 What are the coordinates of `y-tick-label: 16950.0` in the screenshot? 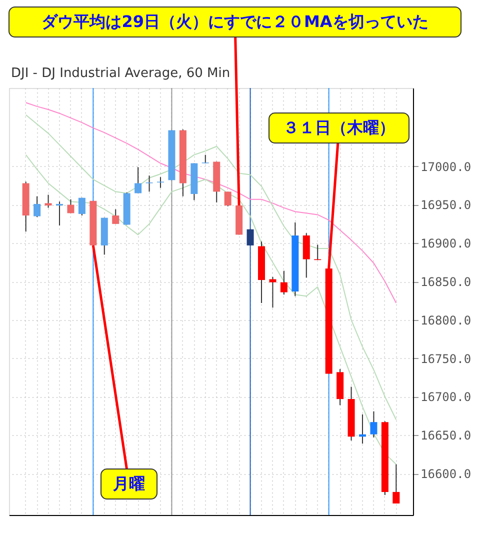 It's located at (446, 205).